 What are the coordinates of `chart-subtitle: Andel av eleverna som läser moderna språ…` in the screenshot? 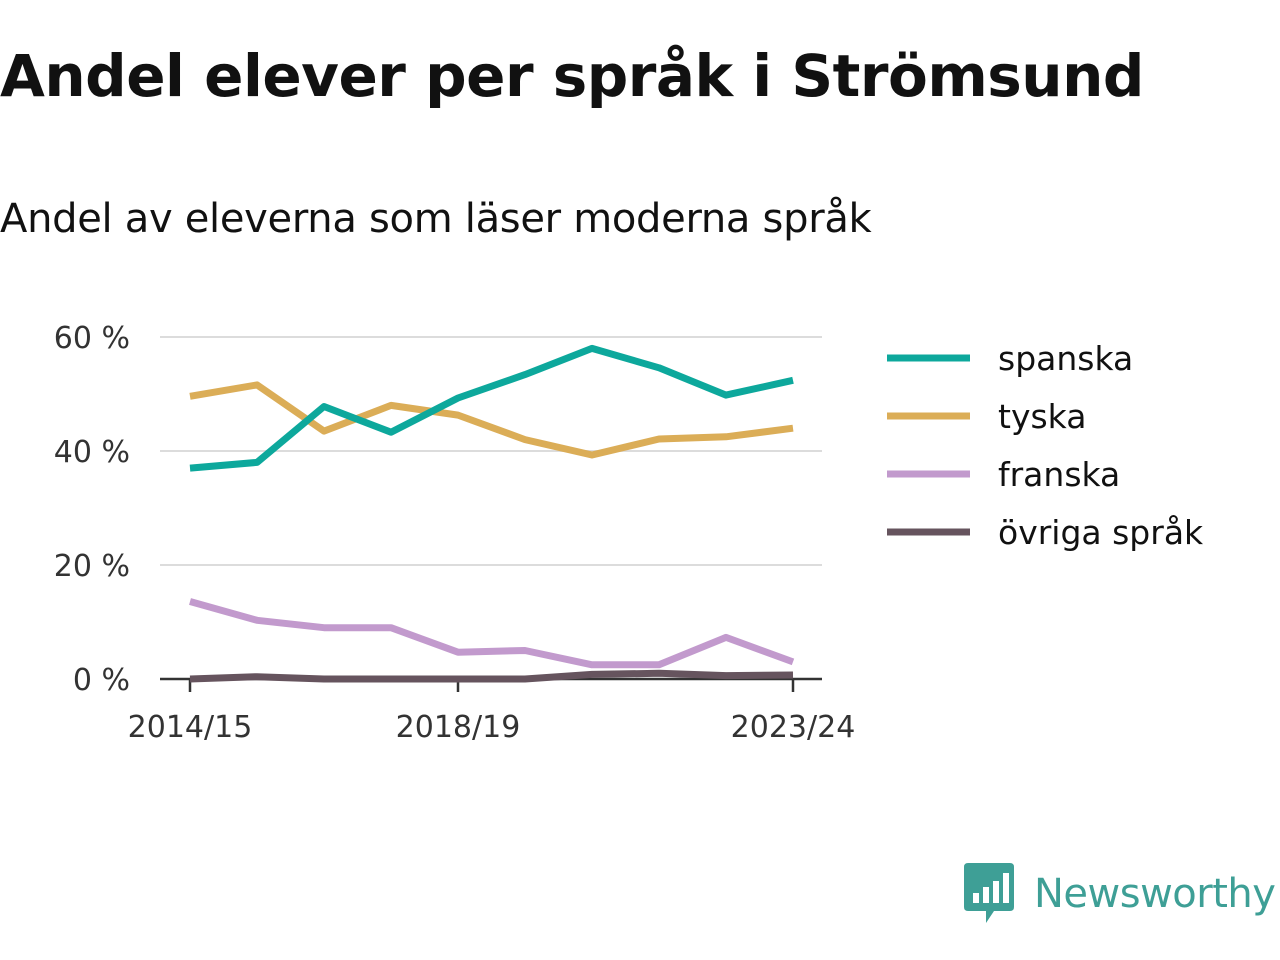 It's located at (436, 219).